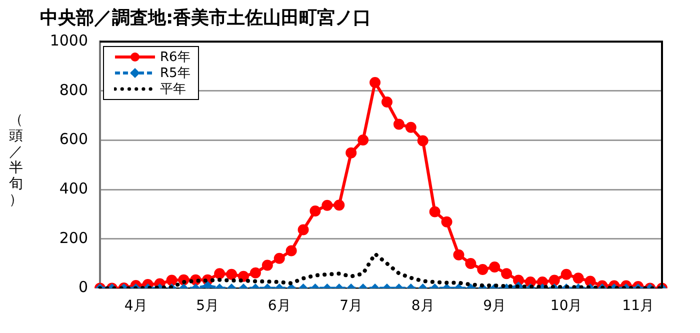 The height and width of the screenshot is (333, 700). Describe the element at coordinates (173, 89) in the screenshot. I see `legend-label: 平年` at that location.